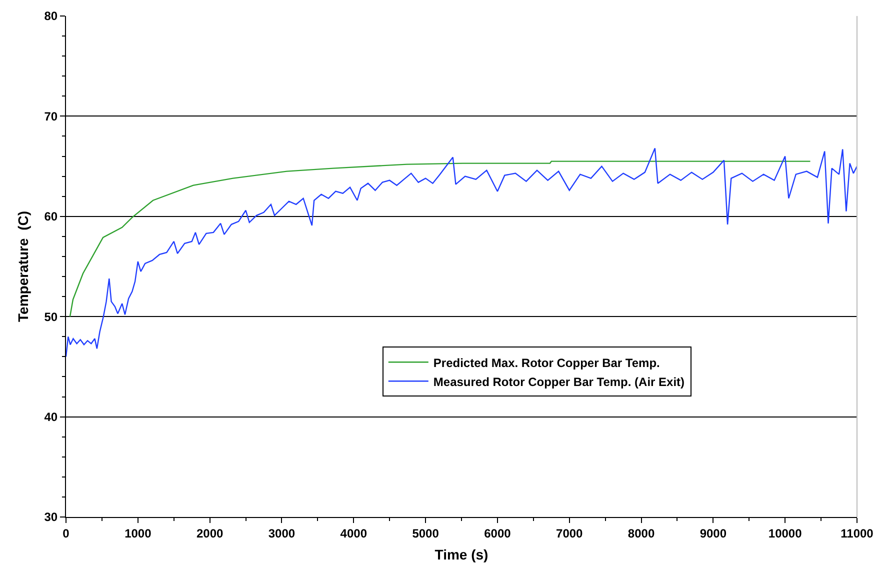 Image resolution: width=881 pixels, height=577 pixels. I want to click on y-axis-title: Temperature (C), so click(22, 266).